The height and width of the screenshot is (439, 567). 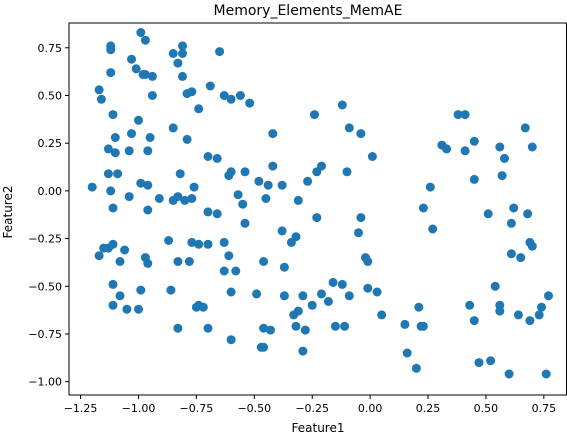 I want to click on x-tick-label: 0.00, so click(x=370, y=408).